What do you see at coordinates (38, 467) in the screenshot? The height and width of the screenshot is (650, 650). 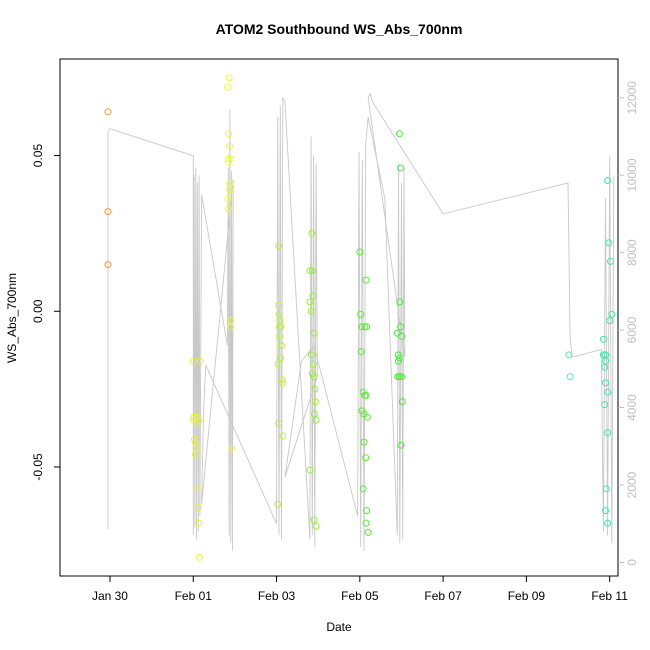 I see `y-tick-label: -0.05` at bounding box center [38, 467].